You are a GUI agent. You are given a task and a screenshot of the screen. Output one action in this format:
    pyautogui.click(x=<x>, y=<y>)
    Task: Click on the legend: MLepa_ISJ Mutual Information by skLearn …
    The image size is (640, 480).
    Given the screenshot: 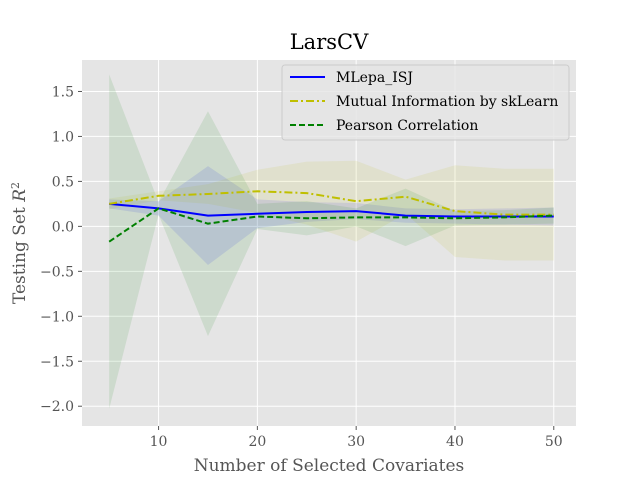 What is the action you would take?
    pyautogui.click(x=425, y=102)
    